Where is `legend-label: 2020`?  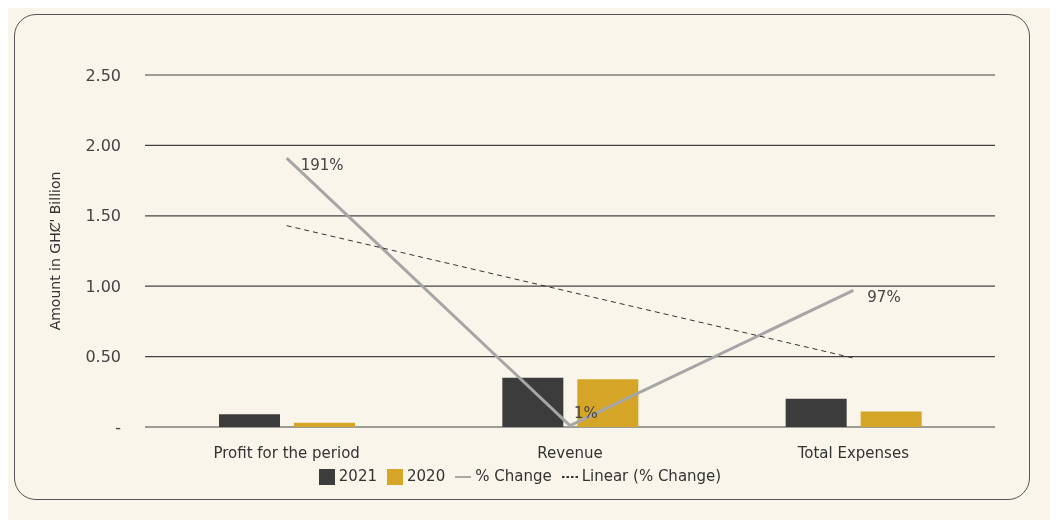
legend-label: 2020 is located at coordinates (426, 476).